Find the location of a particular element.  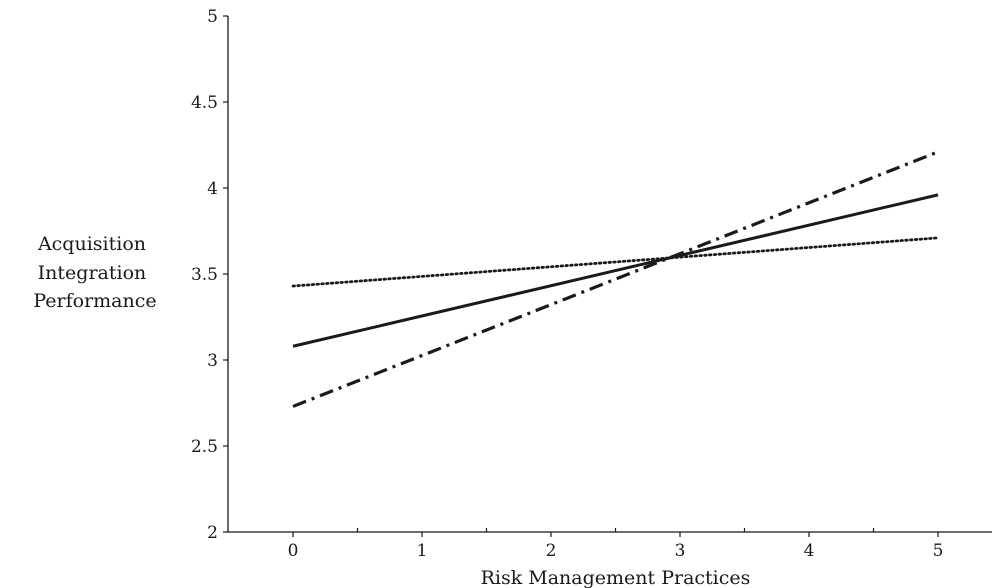

x-tick-label: 1 is located at coordinates (422, 551).